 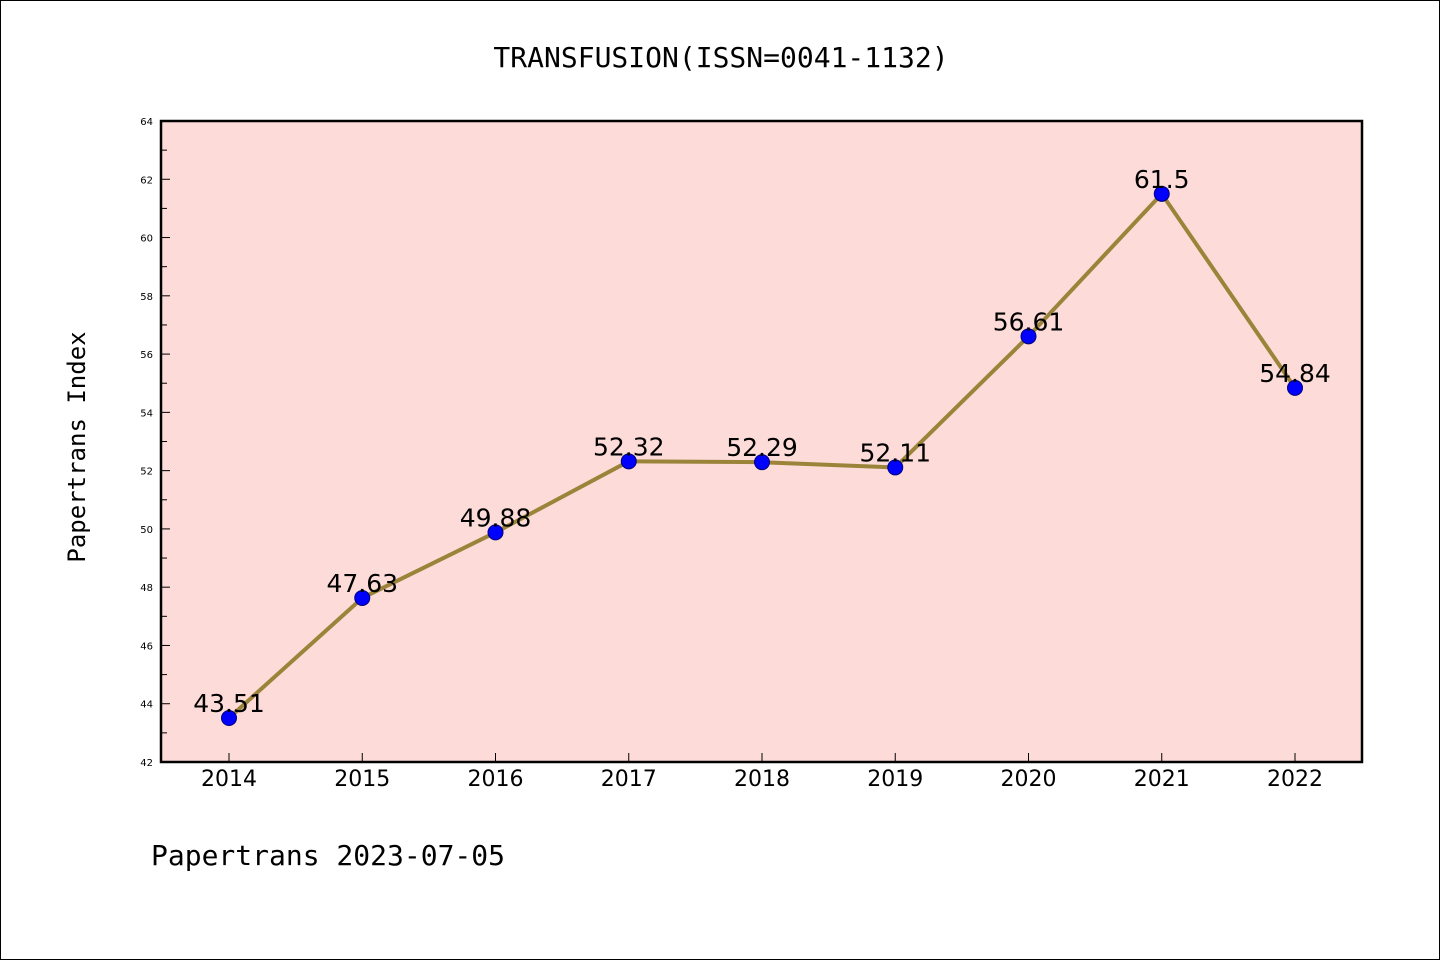 I want to click on y-tick-label: 48, so click(x=146, y=588).